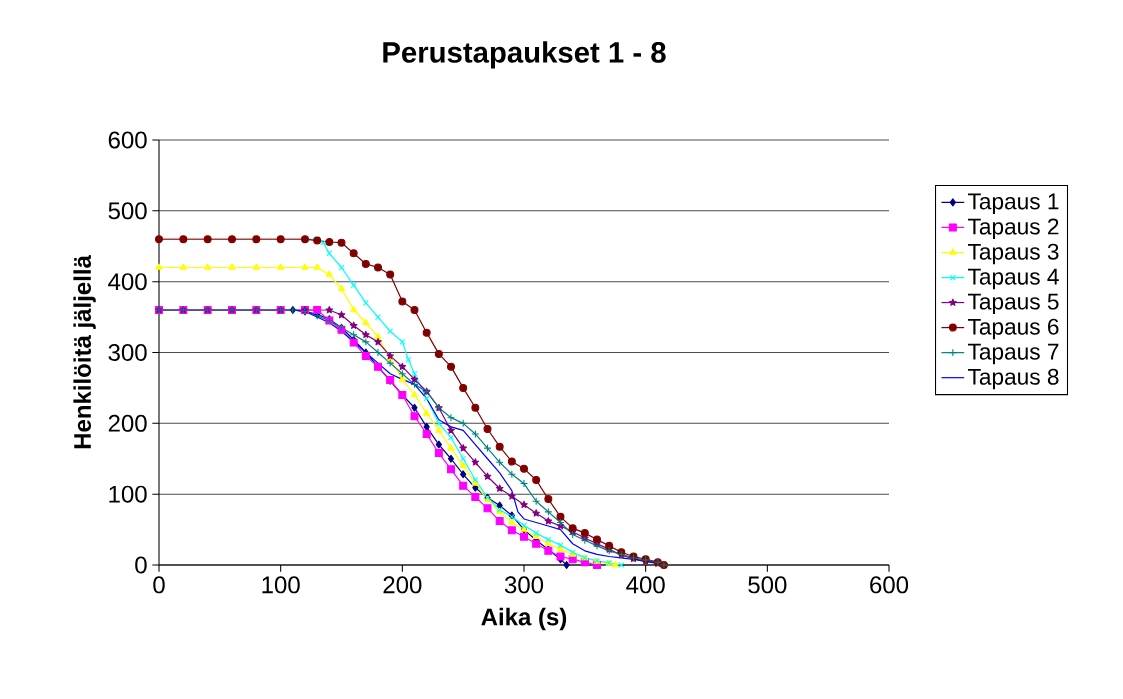 Image resolution: width=1123 pixels, height=699 pixels. Describe the element at coordinates (889, 585) in the screenshot. I see `x-tick-label: 600` at that location.